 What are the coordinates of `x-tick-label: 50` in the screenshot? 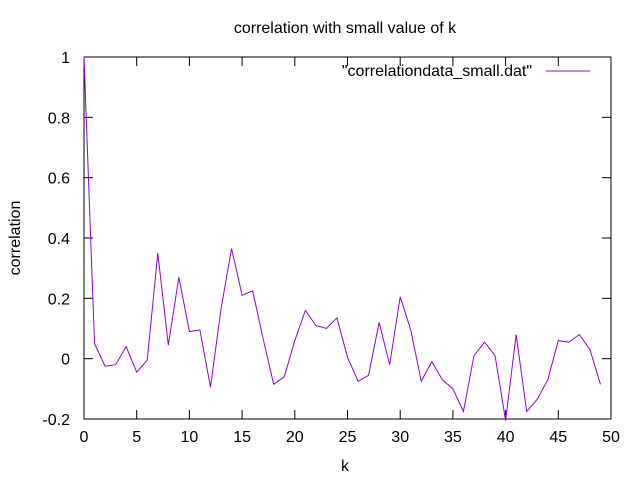 It's located at (611, 437).